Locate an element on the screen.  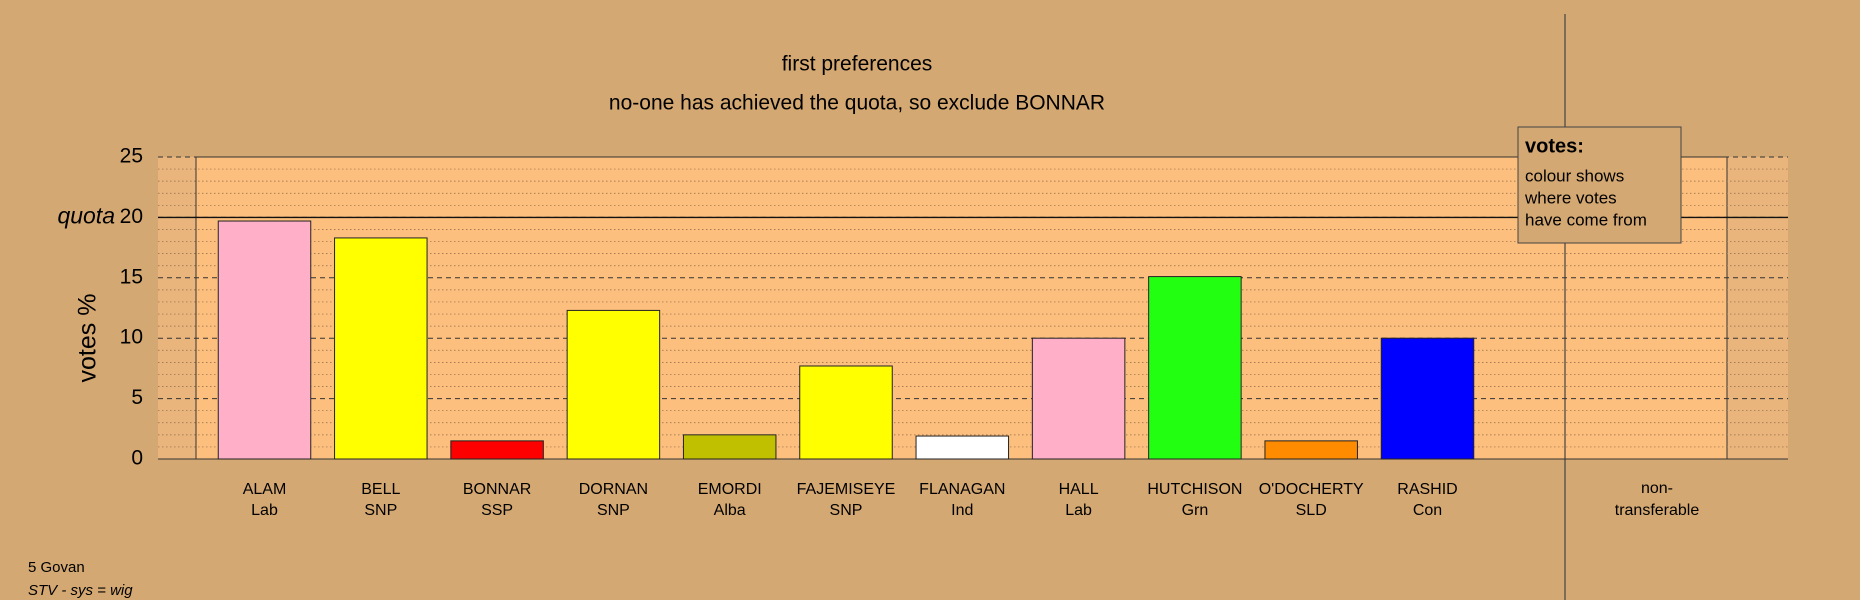
chart-title: first preferences is located at coordinates (857, 64).